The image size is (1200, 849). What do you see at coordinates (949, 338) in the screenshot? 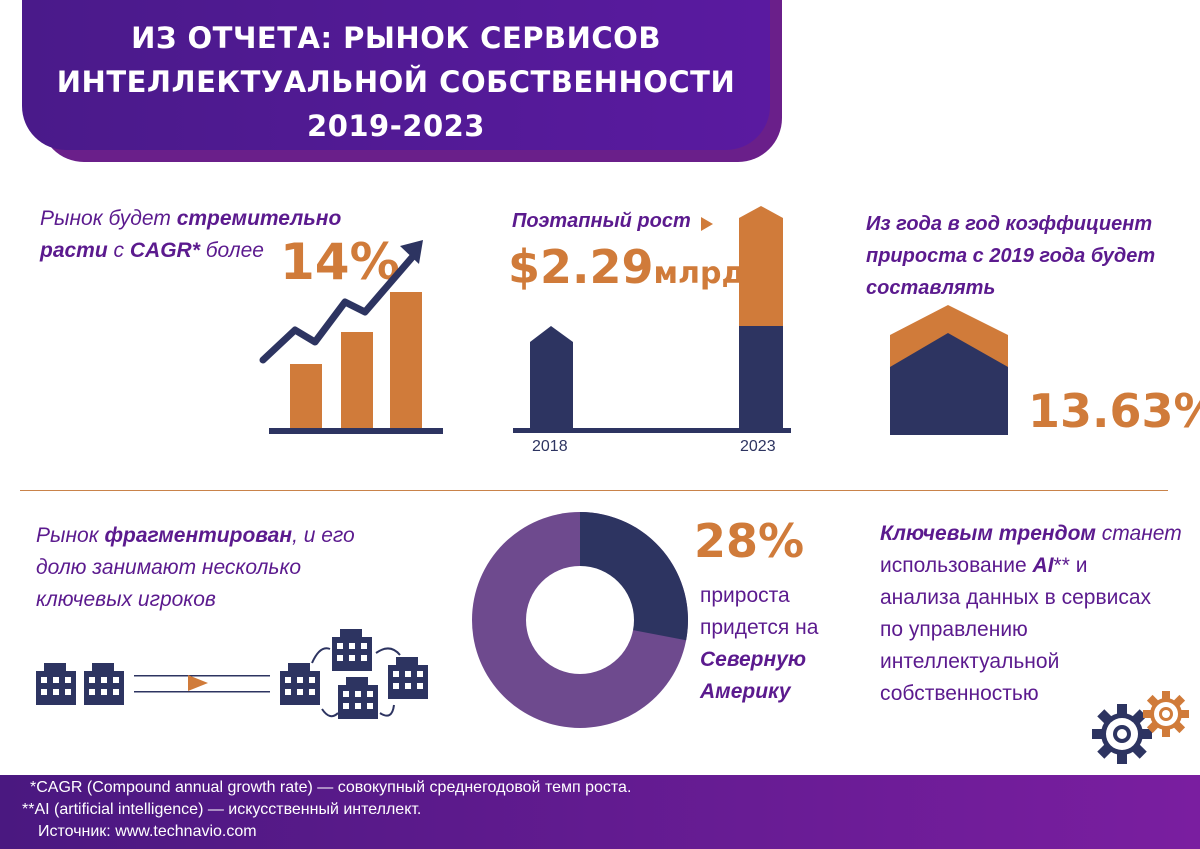
I see `house-roof` at bounding box center [949, 338].